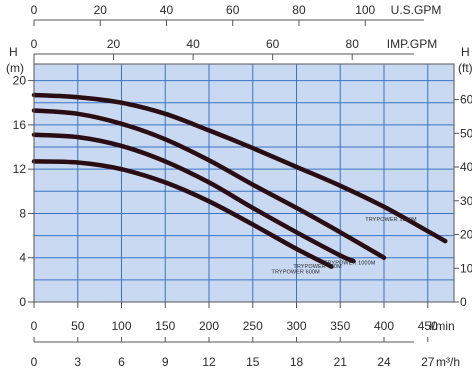  Describe the element at coordinates (465, 68) in the screenshot. I see `y2-axis-unit: (ft)` at that location.